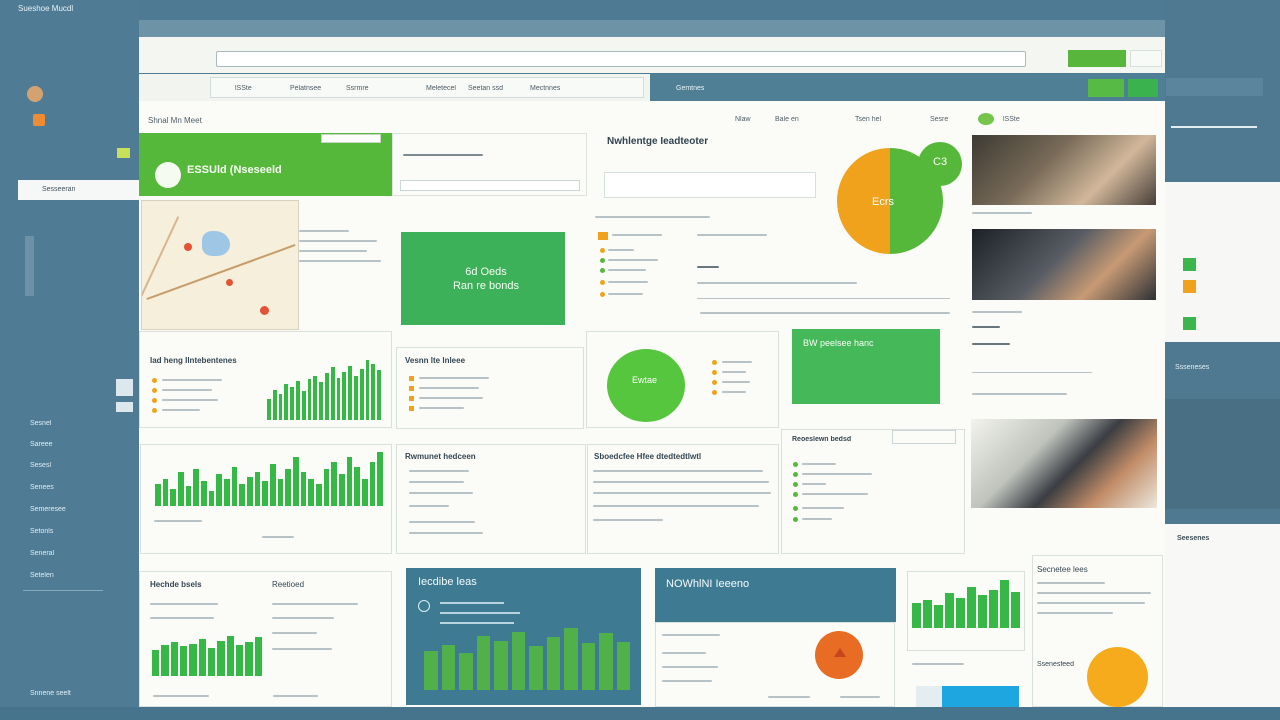  Describe the element at coordinates (1222, 615) in the screenshot. I see `right-bottom-list` at that location.